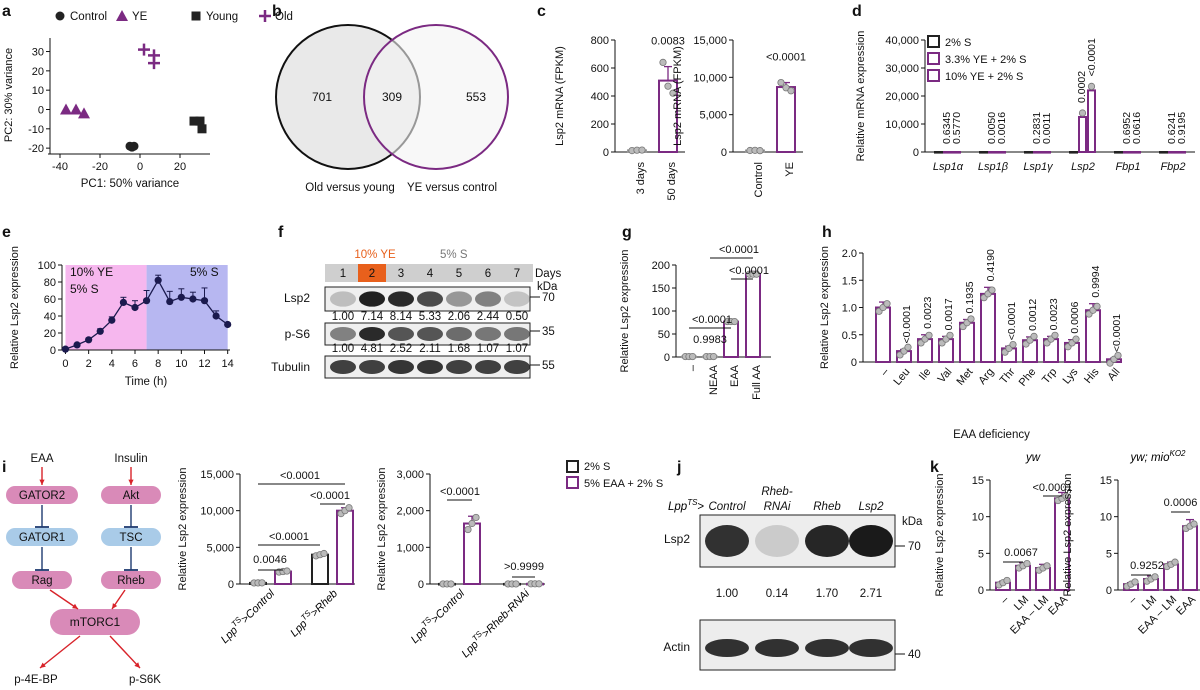 Image resolution: width=1200 pixels, height=690 pixels. Describe the element at coordinates (1083, 167) in the screenshot. I see `d-xtick-label: Lsp2` at that location.